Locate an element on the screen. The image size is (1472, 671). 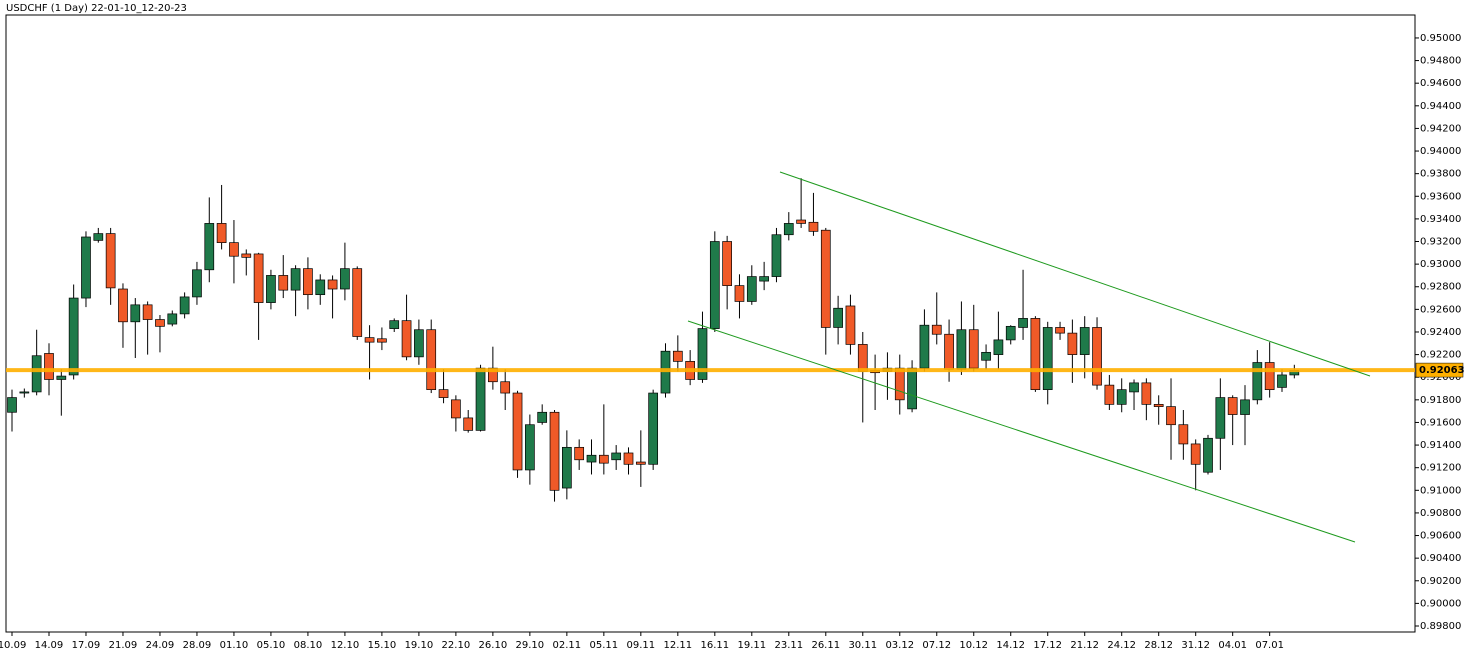
y-tick-label: 0.93800 is located at coordinates (1440, 174).